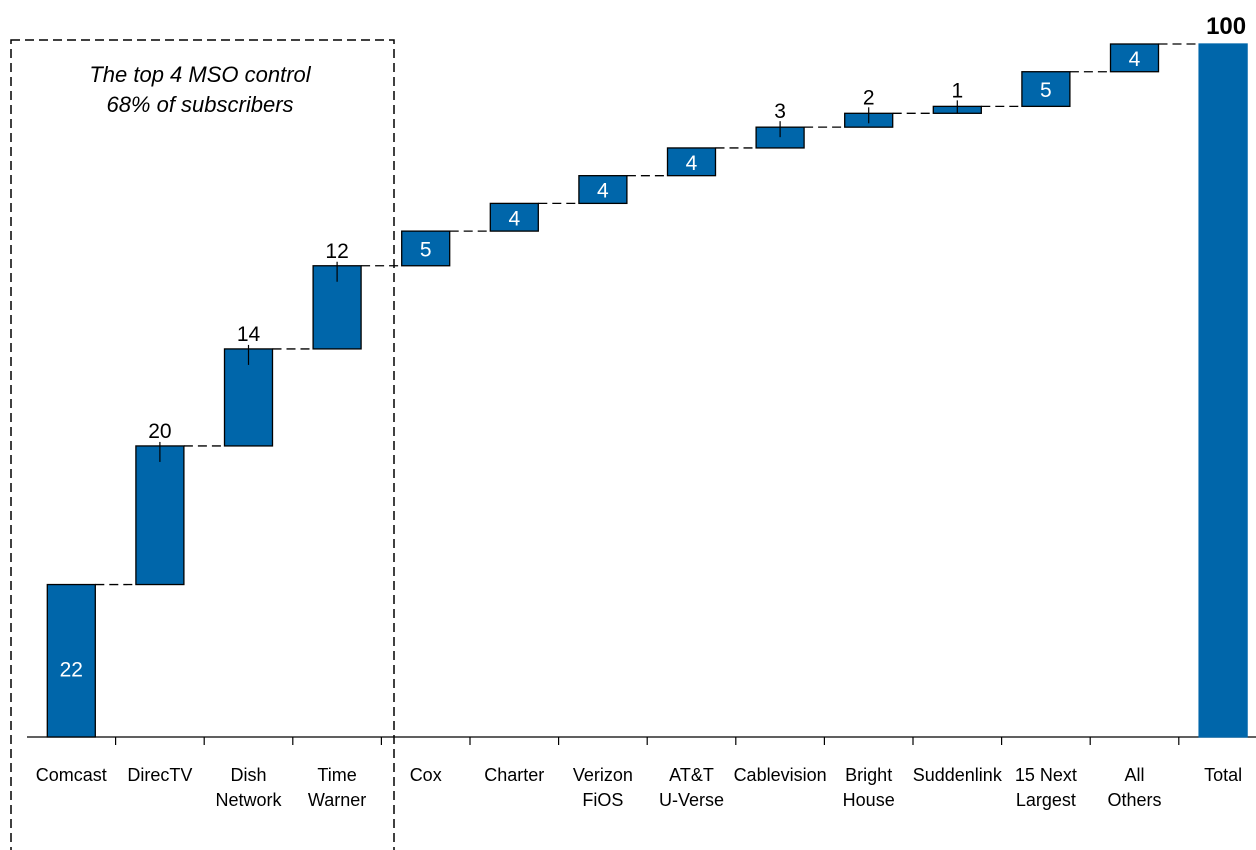 This screenshot has height=850, width=1256. What do you see at coordinates (780, 111) in the screenshot?
I see `data-label: 3` at bounding box center [780, 111].